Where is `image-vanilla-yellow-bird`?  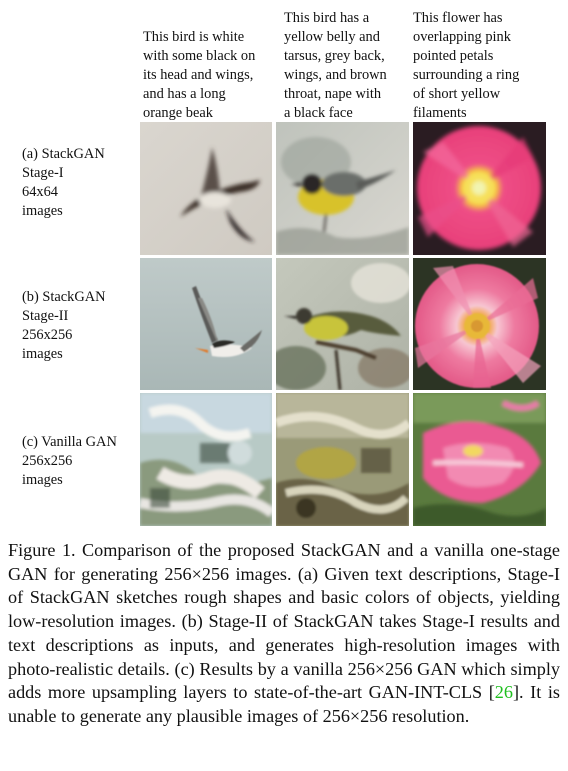 image-vanilla-yellow-bird is located at coordinates (342, 459).